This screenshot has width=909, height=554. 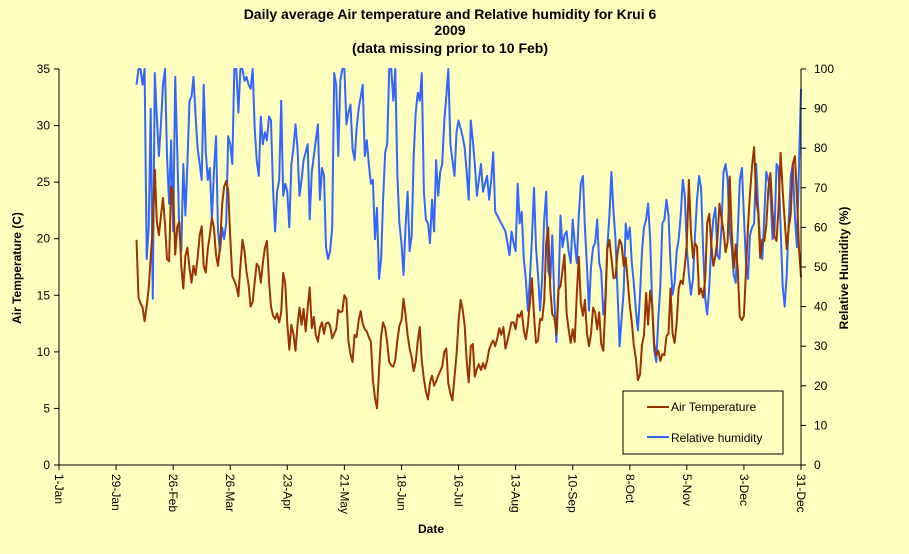 What do you see at coordinates (821, 109) in the screenshot?
I see `y-right-tick-label: 90` at bounding box center [821, 109].